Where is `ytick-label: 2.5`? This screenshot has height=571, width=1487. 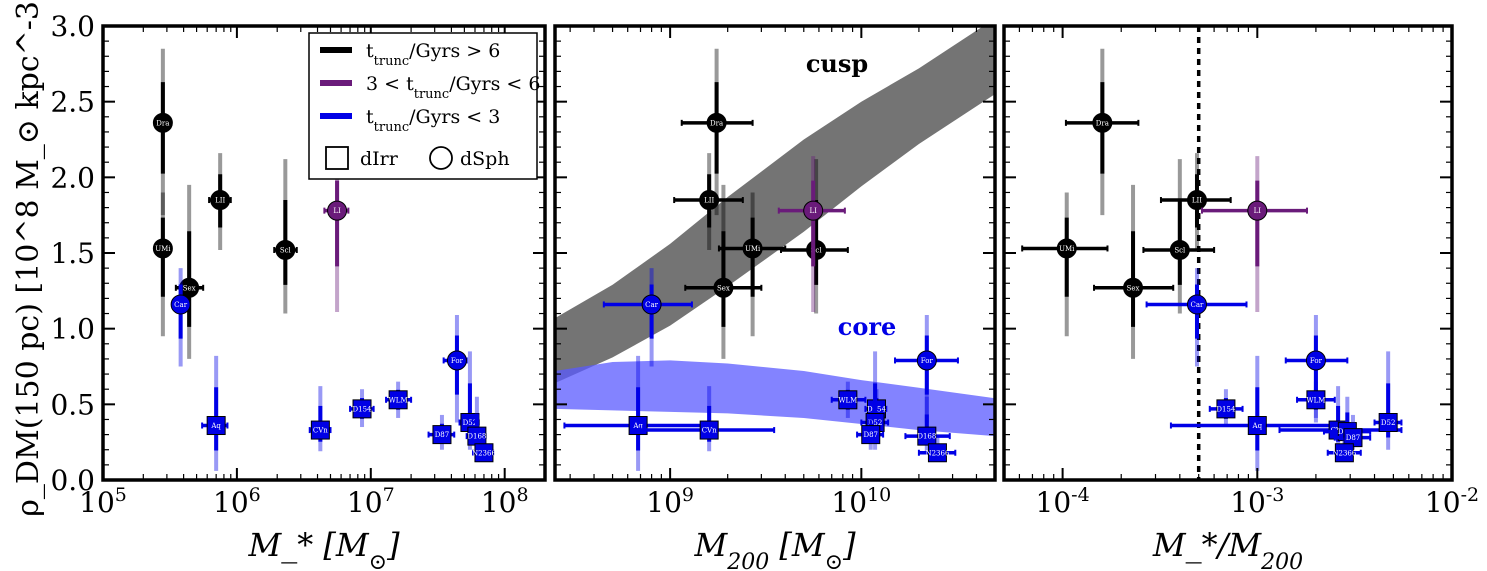
ytick-label: 2.5 is located at coordinates (72, 102).